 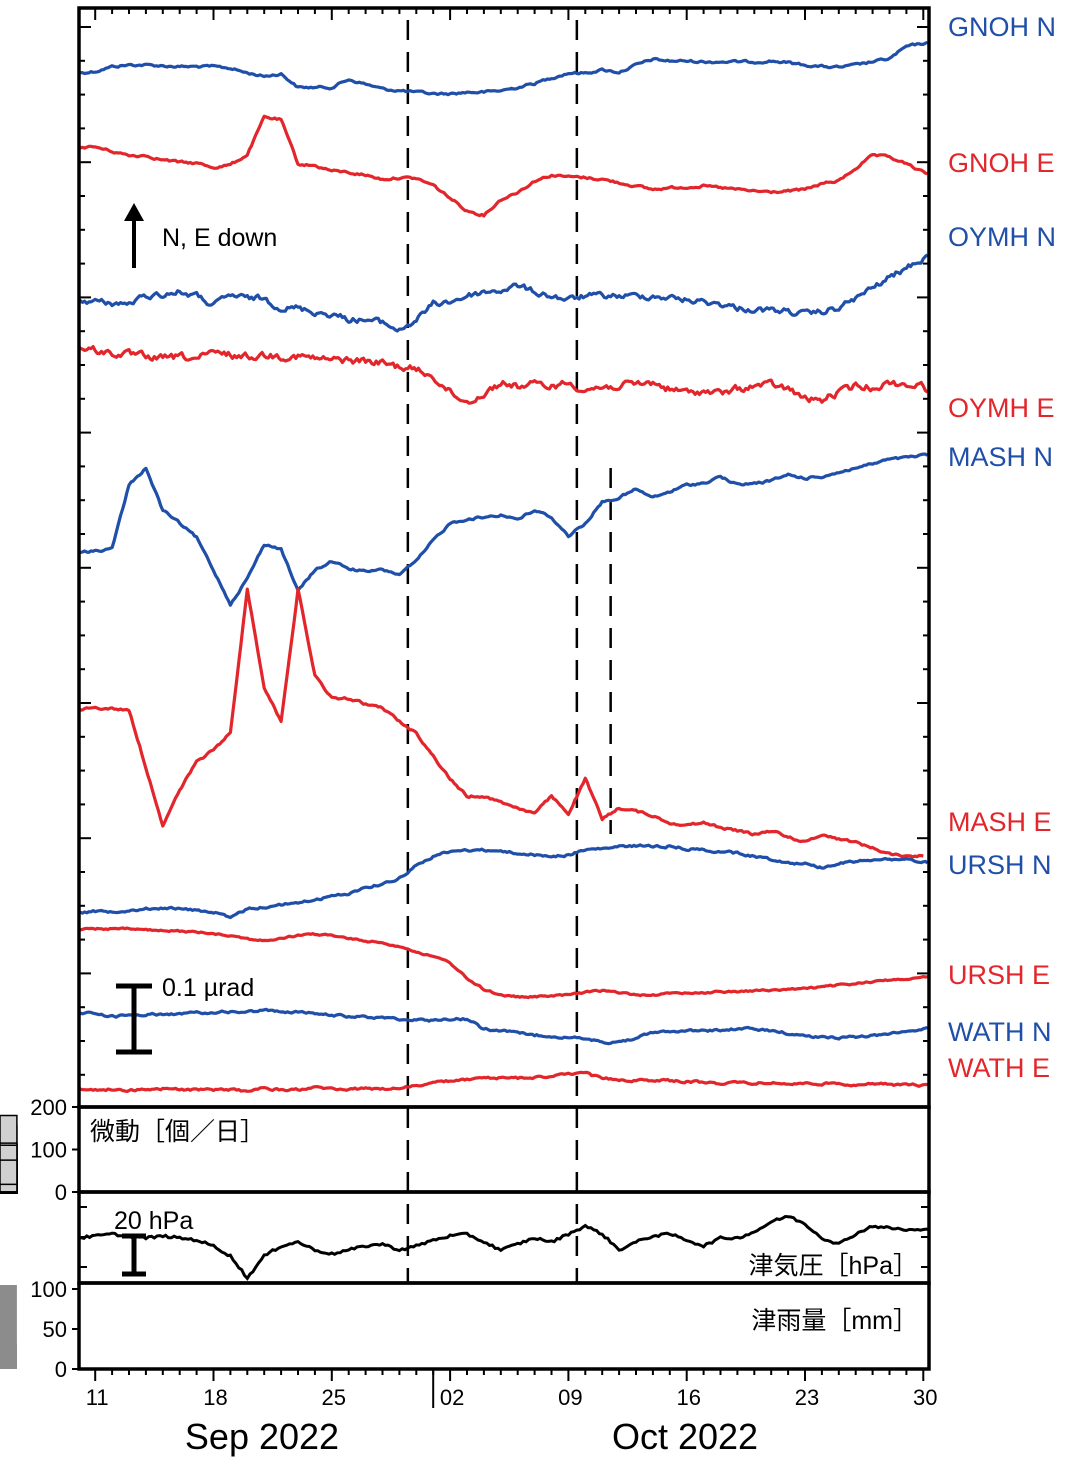 What do you see at coordinates (688, 1397) in the screenshot?
I see `x-tick-label-16: 16` at bounding box center [688, 1397].